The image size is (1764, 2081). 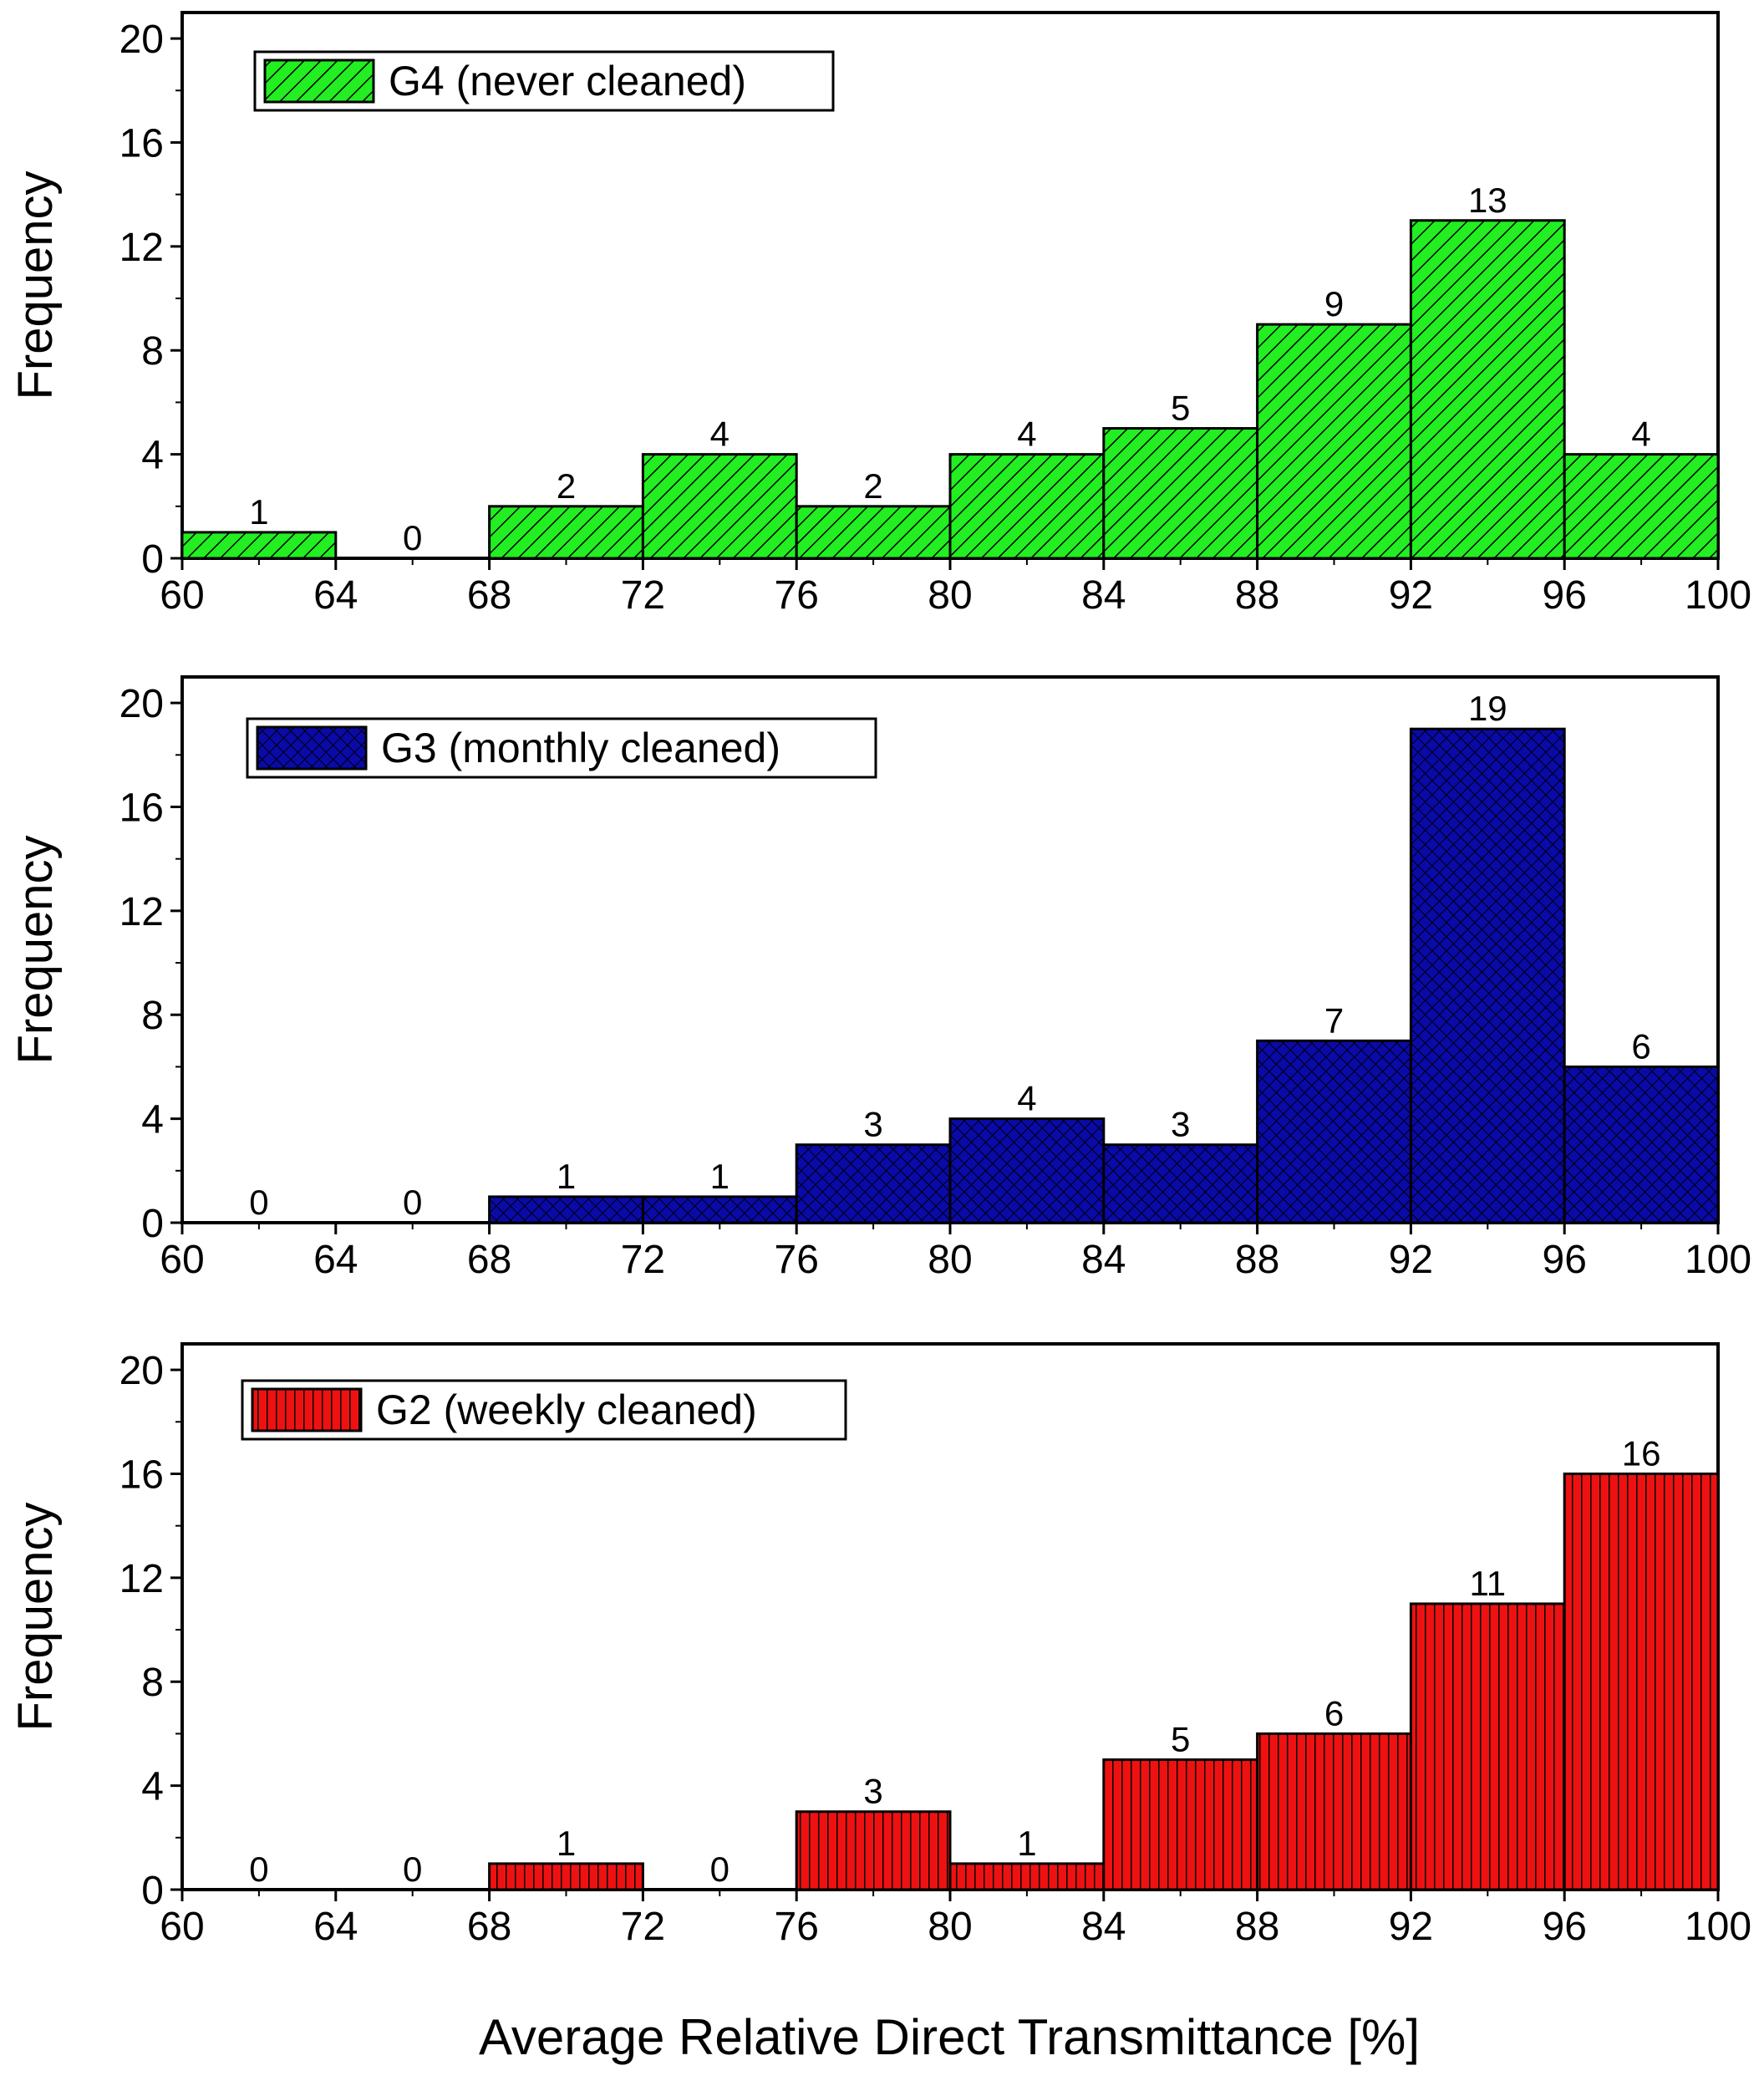 I want to click on bar-value-label: 19, so click(x=1487, y=708).